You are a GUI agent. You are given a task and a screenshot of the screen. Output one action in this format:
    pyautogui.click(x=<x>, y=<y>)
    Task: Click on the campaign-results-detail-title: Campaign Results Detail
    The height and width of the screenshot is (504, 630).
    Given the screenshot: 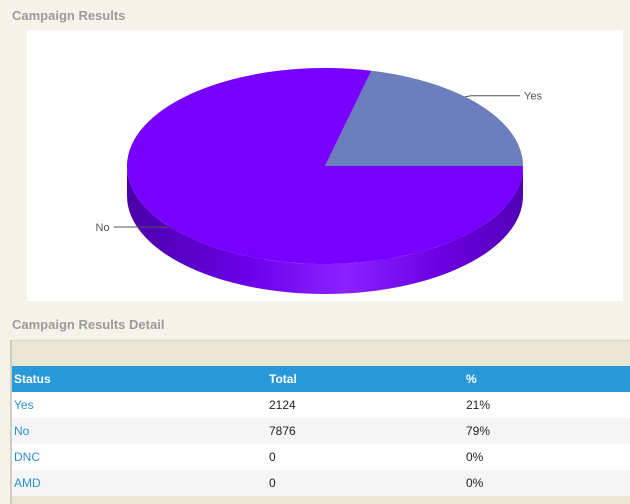 What is the action you would take?
    pyautogui.click(x=88, y=324)
    